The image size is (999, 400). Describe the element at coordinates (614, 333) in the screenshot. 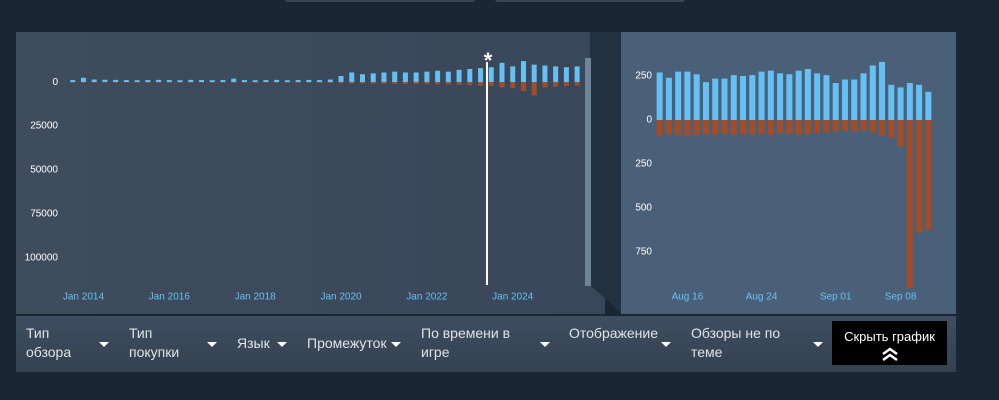

I see `filter-label: Отображение` at that location.